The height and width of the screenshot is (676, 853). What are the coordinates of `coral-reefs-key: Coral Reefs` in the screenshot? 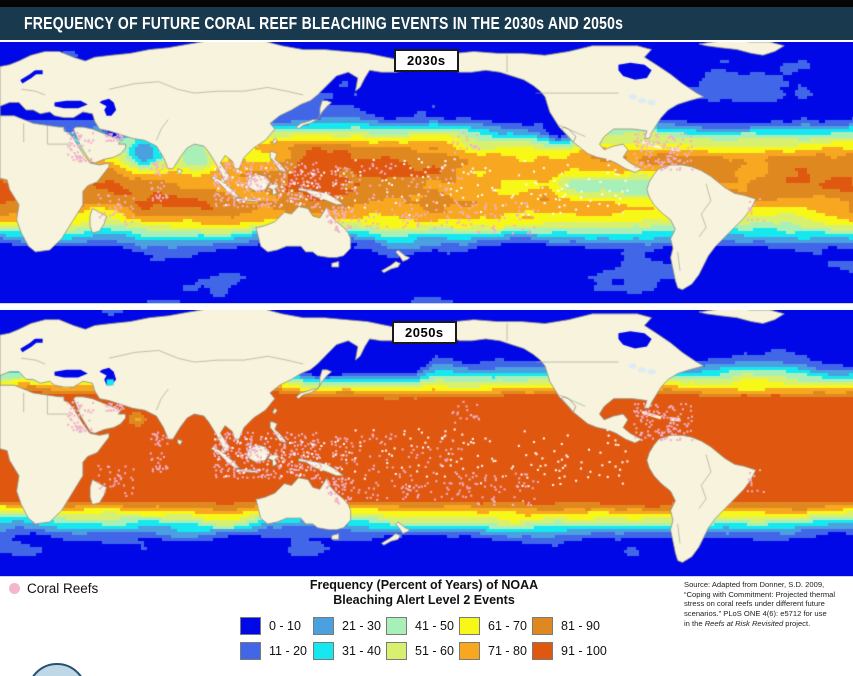 It's located at (53, 588).